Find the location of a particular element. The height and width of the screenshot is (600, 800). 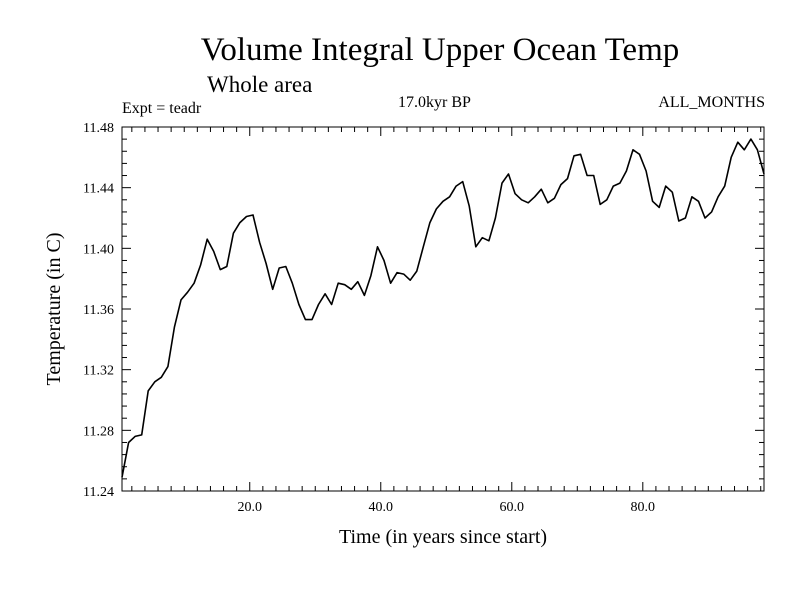

y-tick-label: 11.48 is located at coordinates (98, 128).